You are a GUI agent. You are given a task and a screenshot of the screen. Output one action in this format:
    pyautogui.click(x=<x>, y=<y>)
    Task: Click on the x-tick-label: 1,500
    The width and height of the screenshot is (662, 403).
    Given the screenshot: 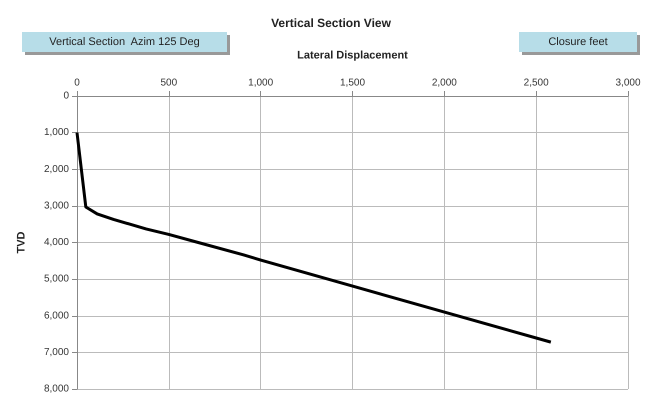 What is the action you would take?
    pyautogui.click(x=353, y=83)
    